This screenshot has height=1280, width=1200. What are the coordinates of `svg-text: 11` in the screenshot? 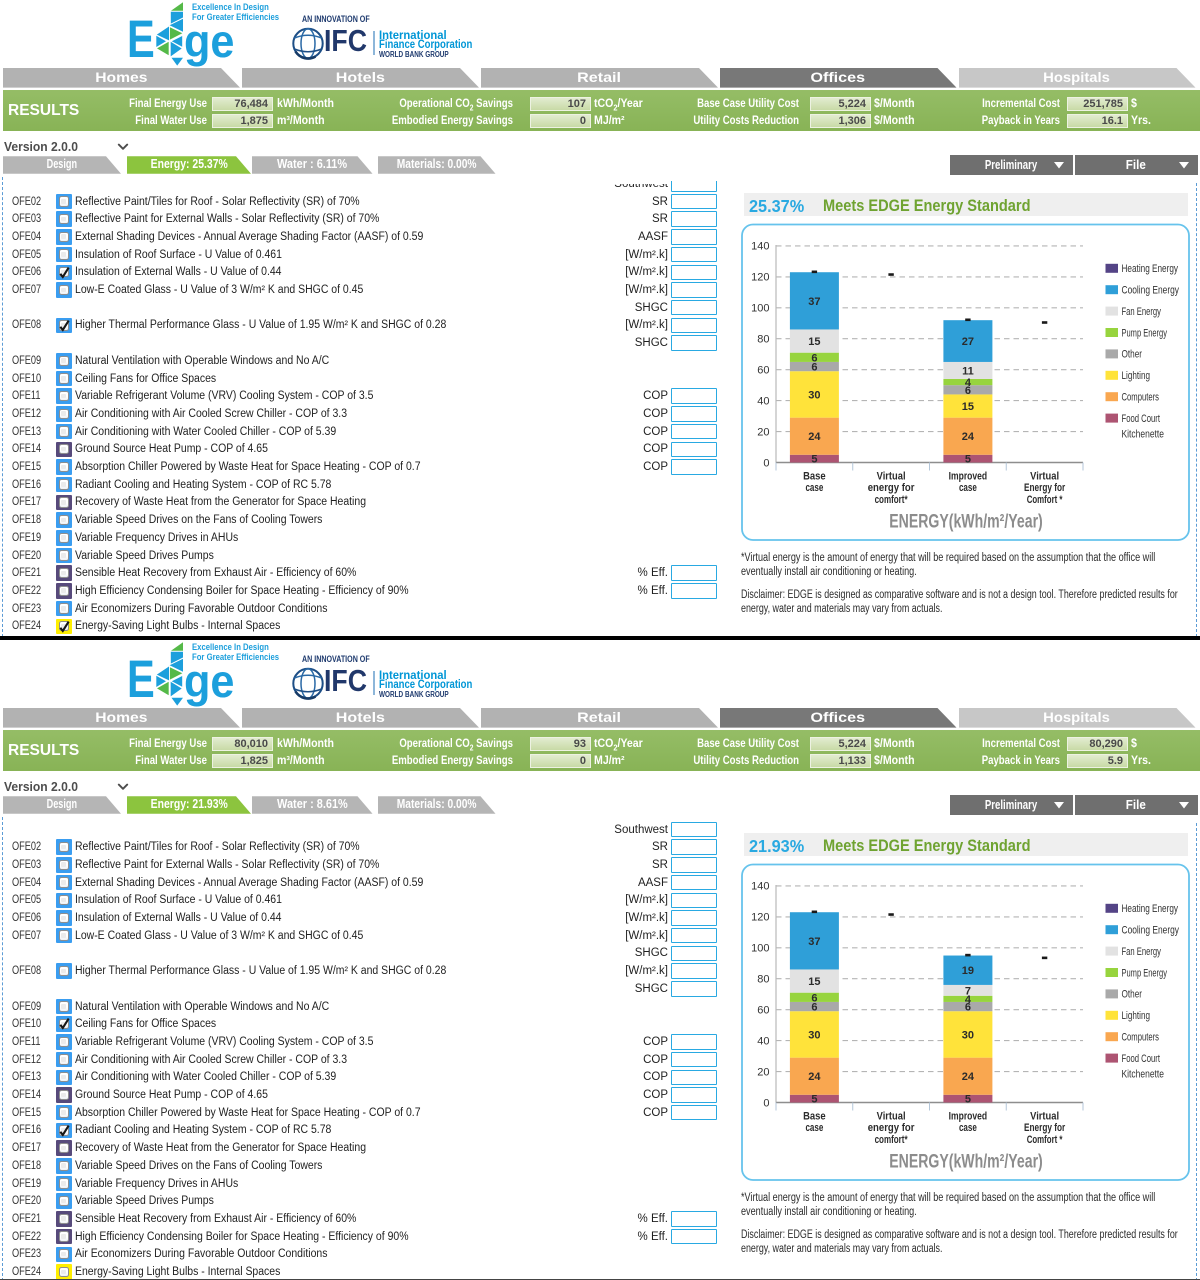 It's located at (968, 372).